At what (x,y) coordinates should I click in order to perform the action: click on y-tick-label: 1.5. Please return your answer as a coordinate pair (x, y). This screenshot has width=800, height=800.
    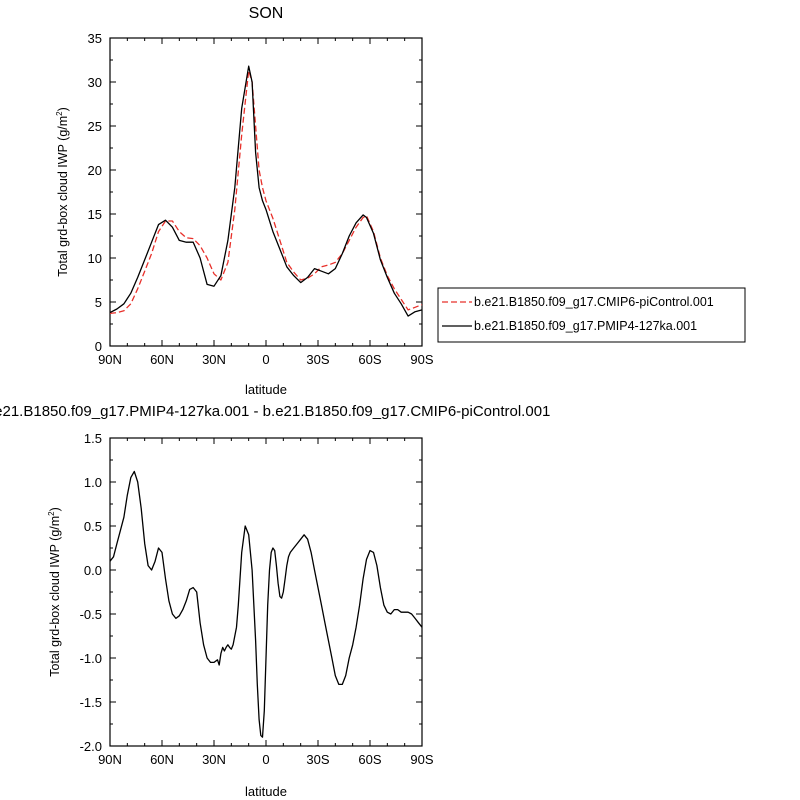
    Looking at the image, I should click on (93, 438).